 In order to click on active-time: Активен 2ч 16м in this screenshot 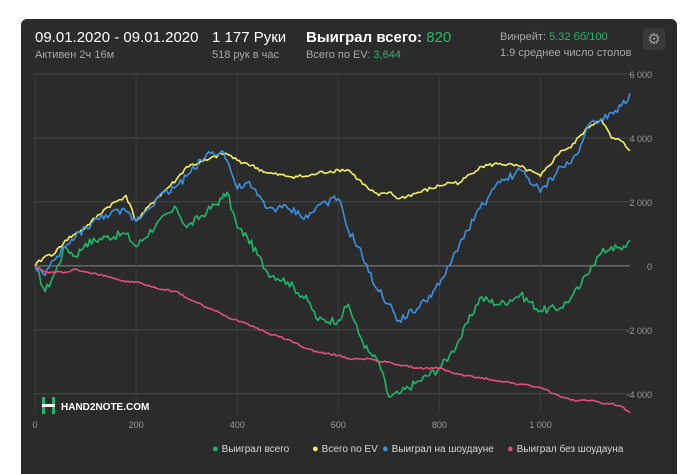, I will do `click(75, 55)`.